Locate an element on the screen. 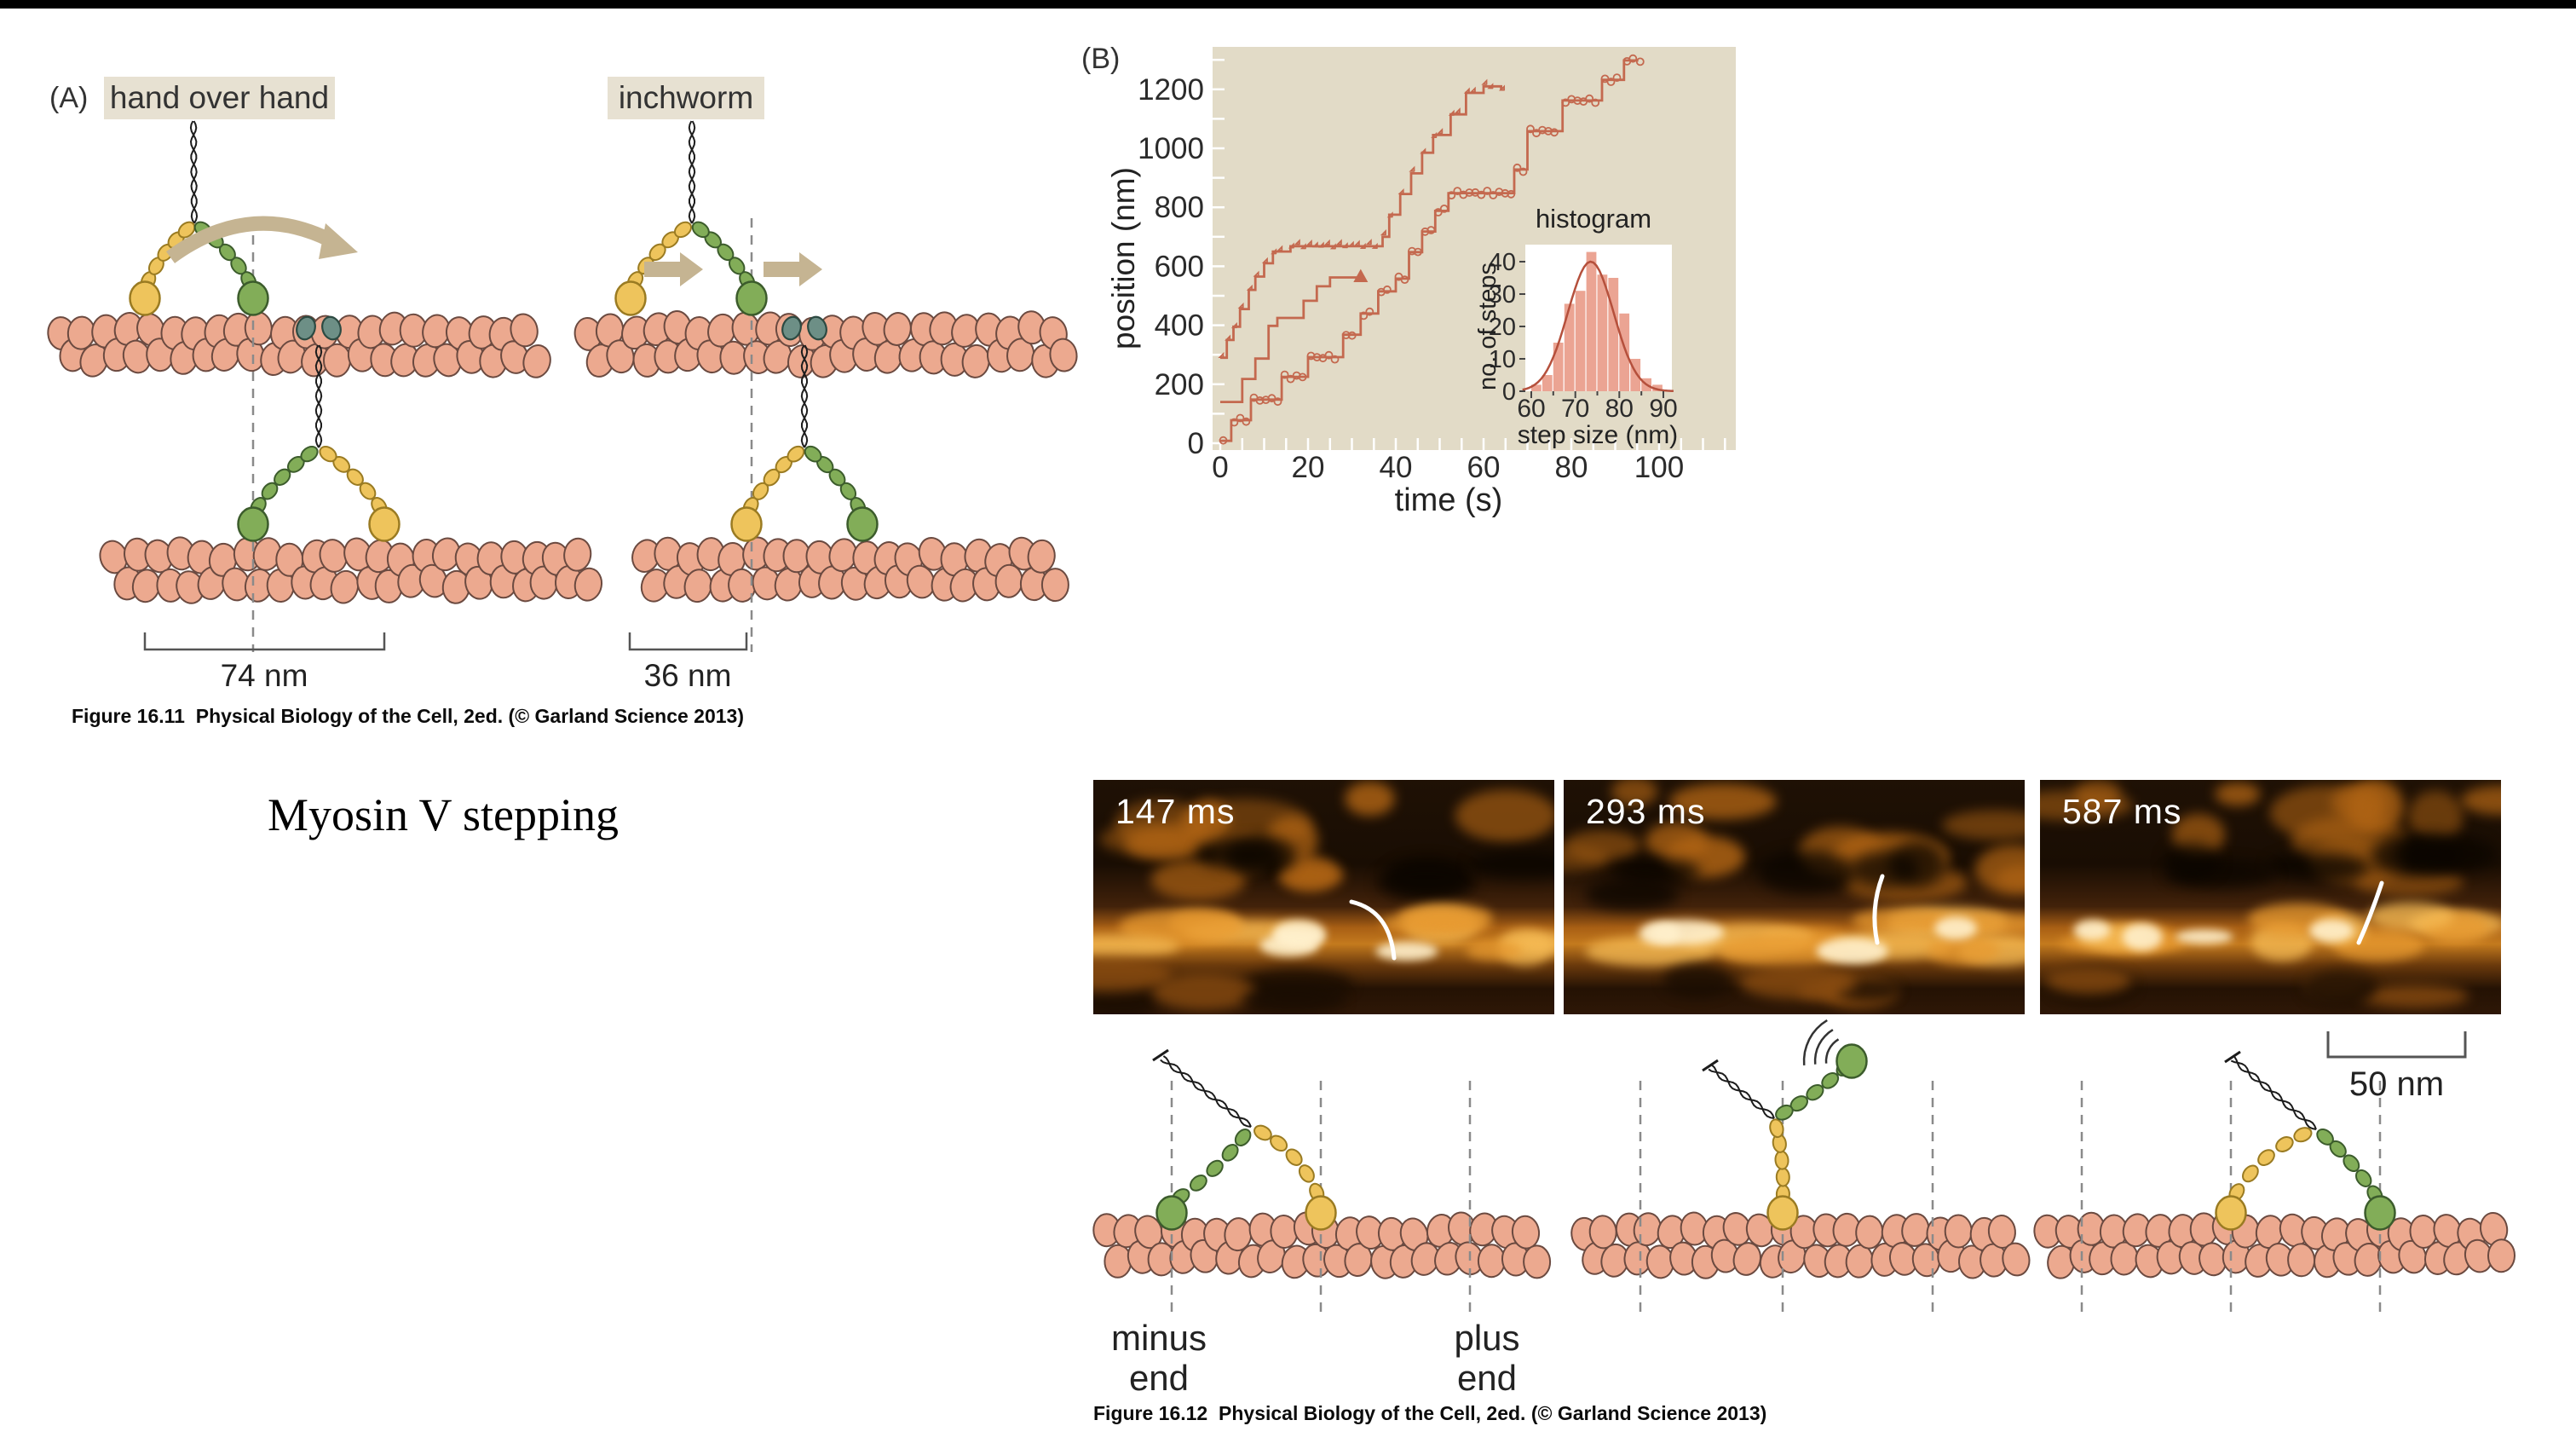 The width and height of the screenshot is (2576, 1449). mechanism-label-hand-over-hand: hand over hand is located at coordinates (219, 98).